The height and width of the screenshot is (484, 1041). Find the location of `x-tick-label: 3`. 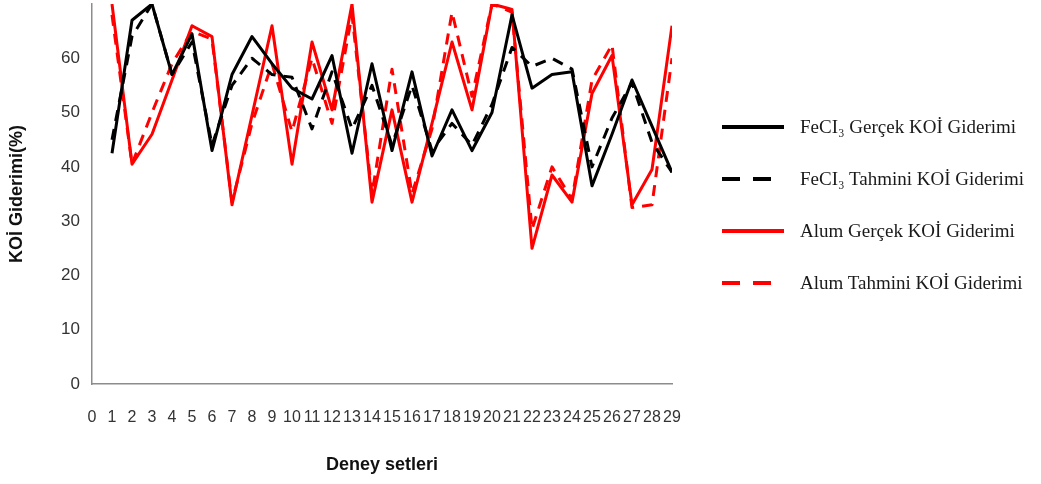

x-tick-label: 3 is located at coordinates (152, 417).